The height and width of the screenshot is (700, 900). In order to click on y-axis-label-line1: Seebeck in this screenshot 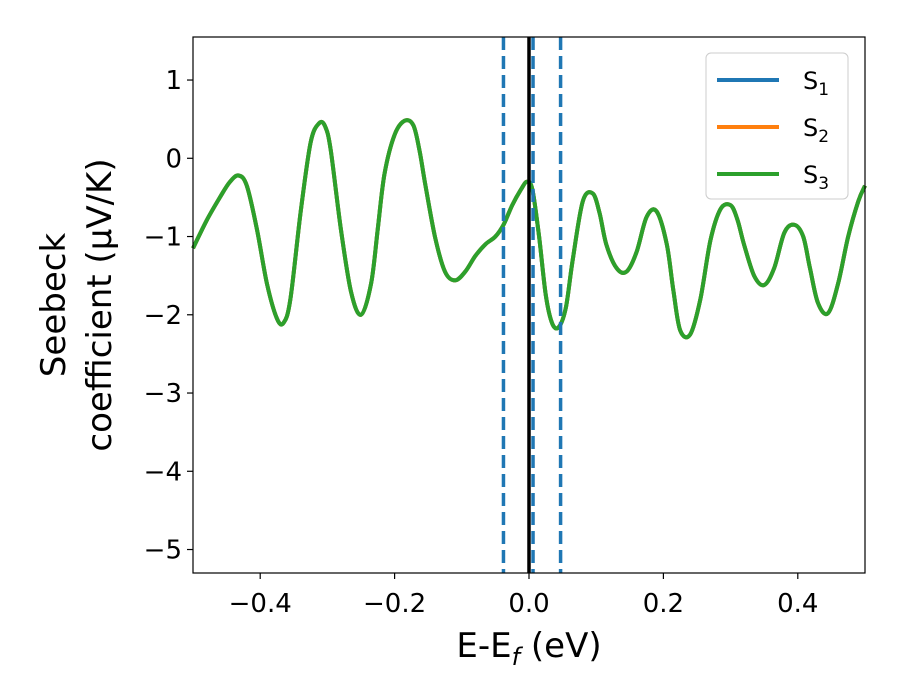, I will do `click(54, 305)`.